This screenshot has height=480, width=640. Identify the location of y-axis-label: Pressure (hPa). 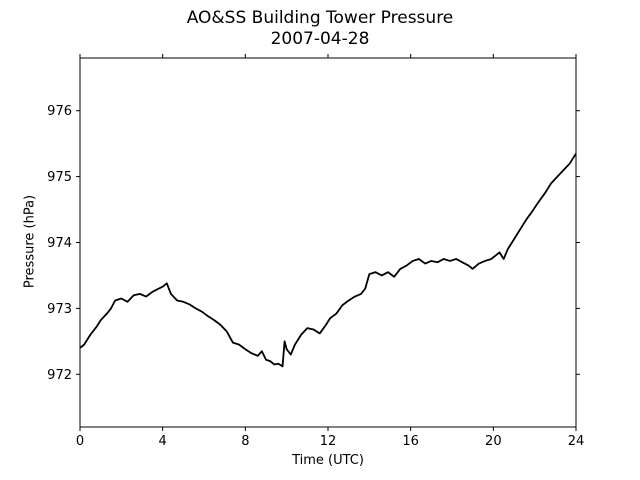
(30, 241).